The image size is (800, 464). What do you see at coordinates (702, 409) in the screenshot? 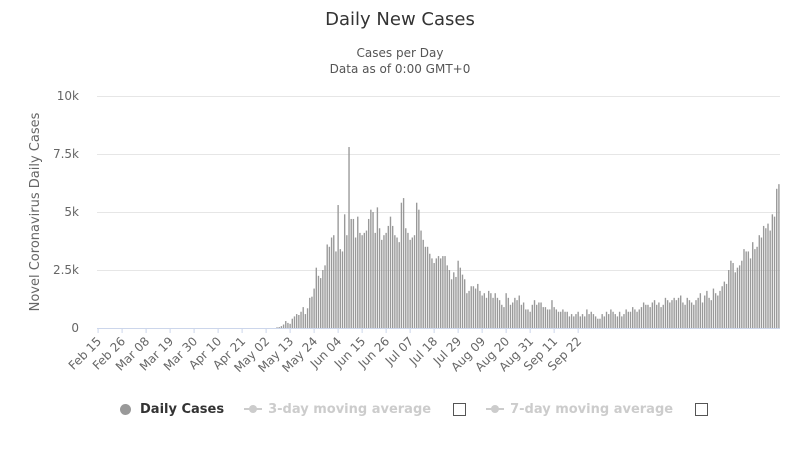
I see `checkbox-7-day-average` at bounding box center [702, 409].